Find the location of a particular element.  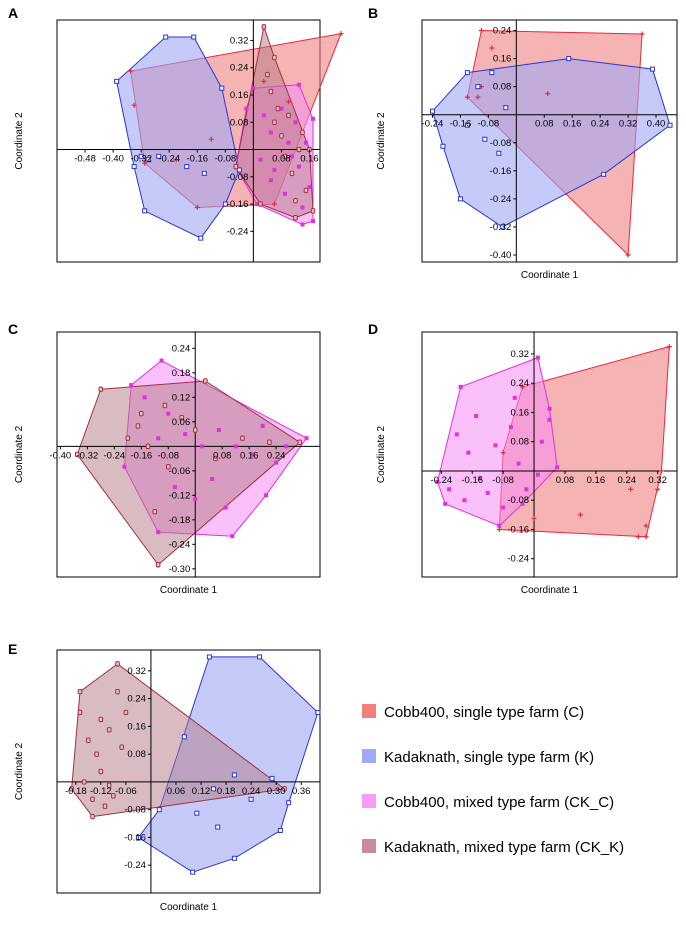

legend-label-ck-k: Kadaknath, mixed type farm (CK_K) is located at coordinates (504, 847).